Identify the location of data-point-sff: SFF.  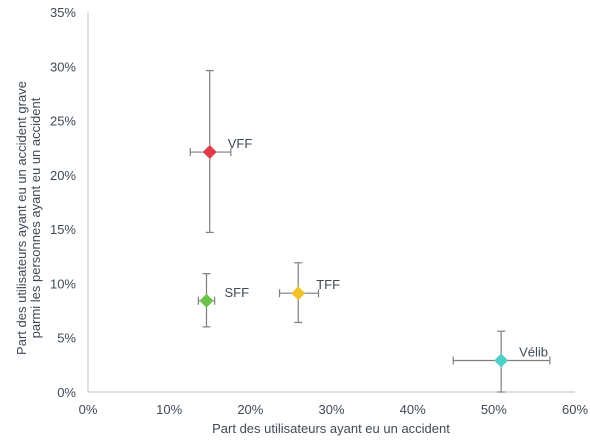
(223, 300).